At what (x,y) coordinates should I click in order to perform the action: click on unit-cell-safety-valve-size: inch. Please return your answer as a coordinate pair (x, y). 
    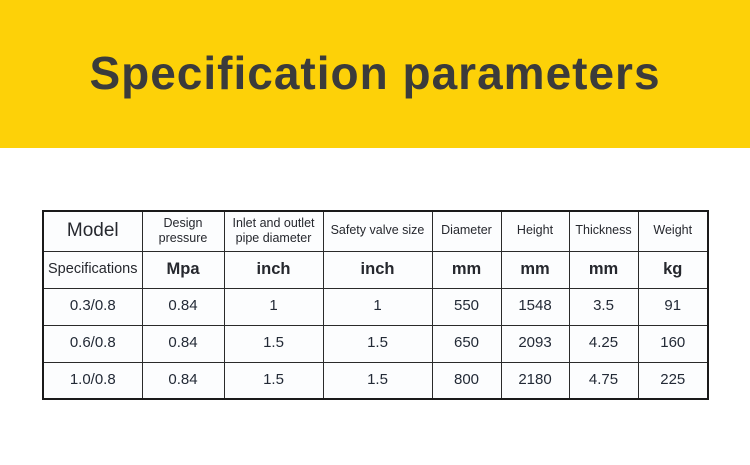
    Looking at the image, I should click on (377, 269).